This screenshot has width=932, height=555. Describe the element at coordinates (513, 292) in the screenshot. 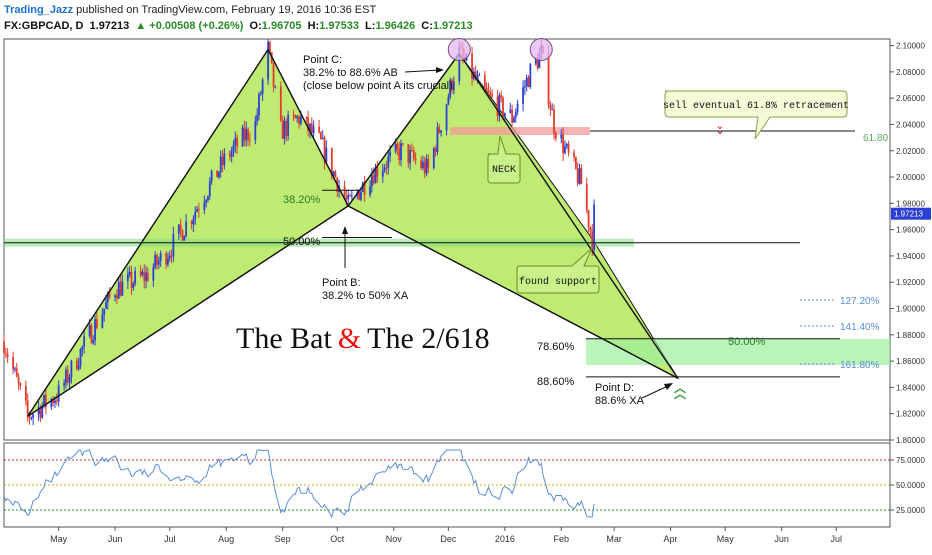

I see `leg-bd` at that location.